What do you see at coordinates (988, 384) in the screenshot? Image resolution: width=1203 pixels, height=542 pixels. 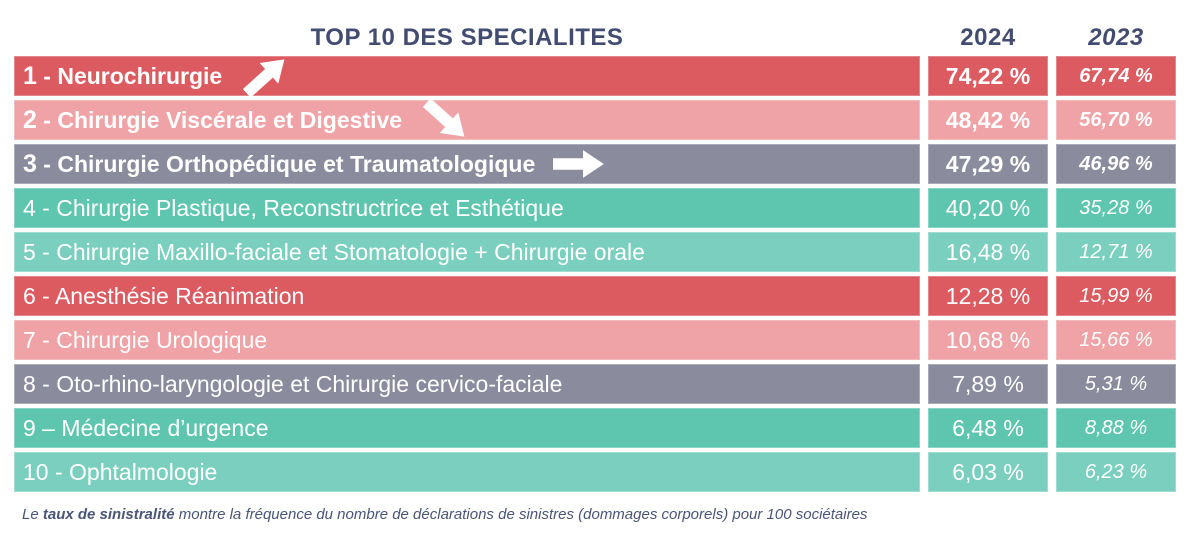 I see `value-2024: 7,89 %` at bounding box center [988, 384].